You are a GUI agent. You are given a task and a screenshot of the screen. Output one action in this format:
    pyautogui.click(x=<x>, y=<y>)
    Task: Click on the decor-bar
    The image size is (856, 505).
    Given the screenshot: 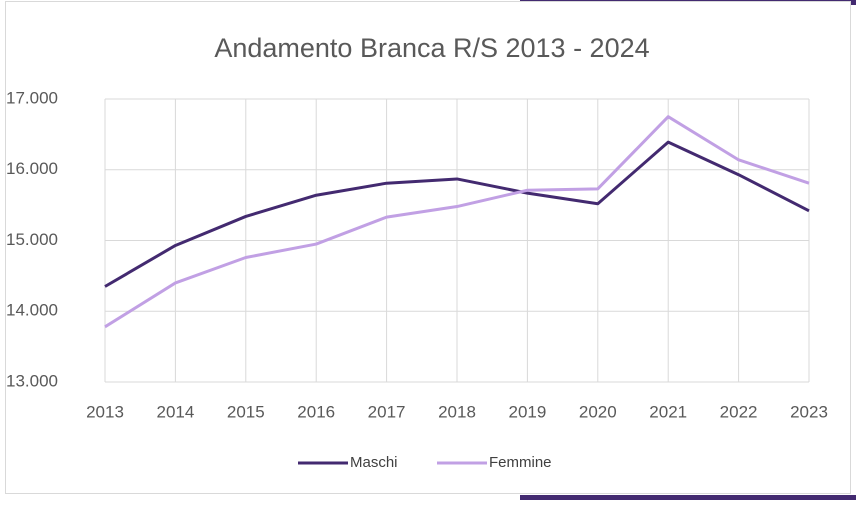 What is the action you would take?
    pyautogui.click(x=688, y=497)
    